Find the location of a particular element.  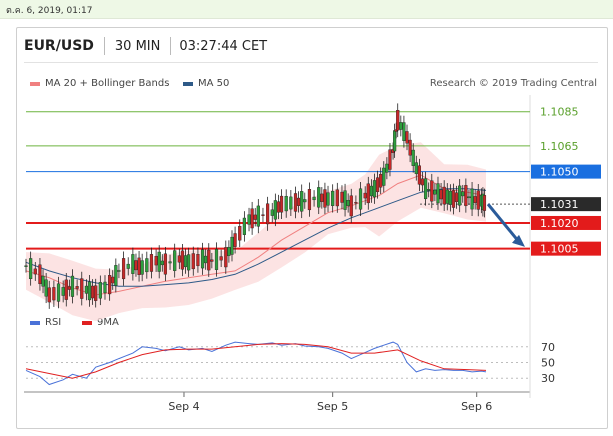

legend-9ma: 9MA is located at coordinates (100, 322).